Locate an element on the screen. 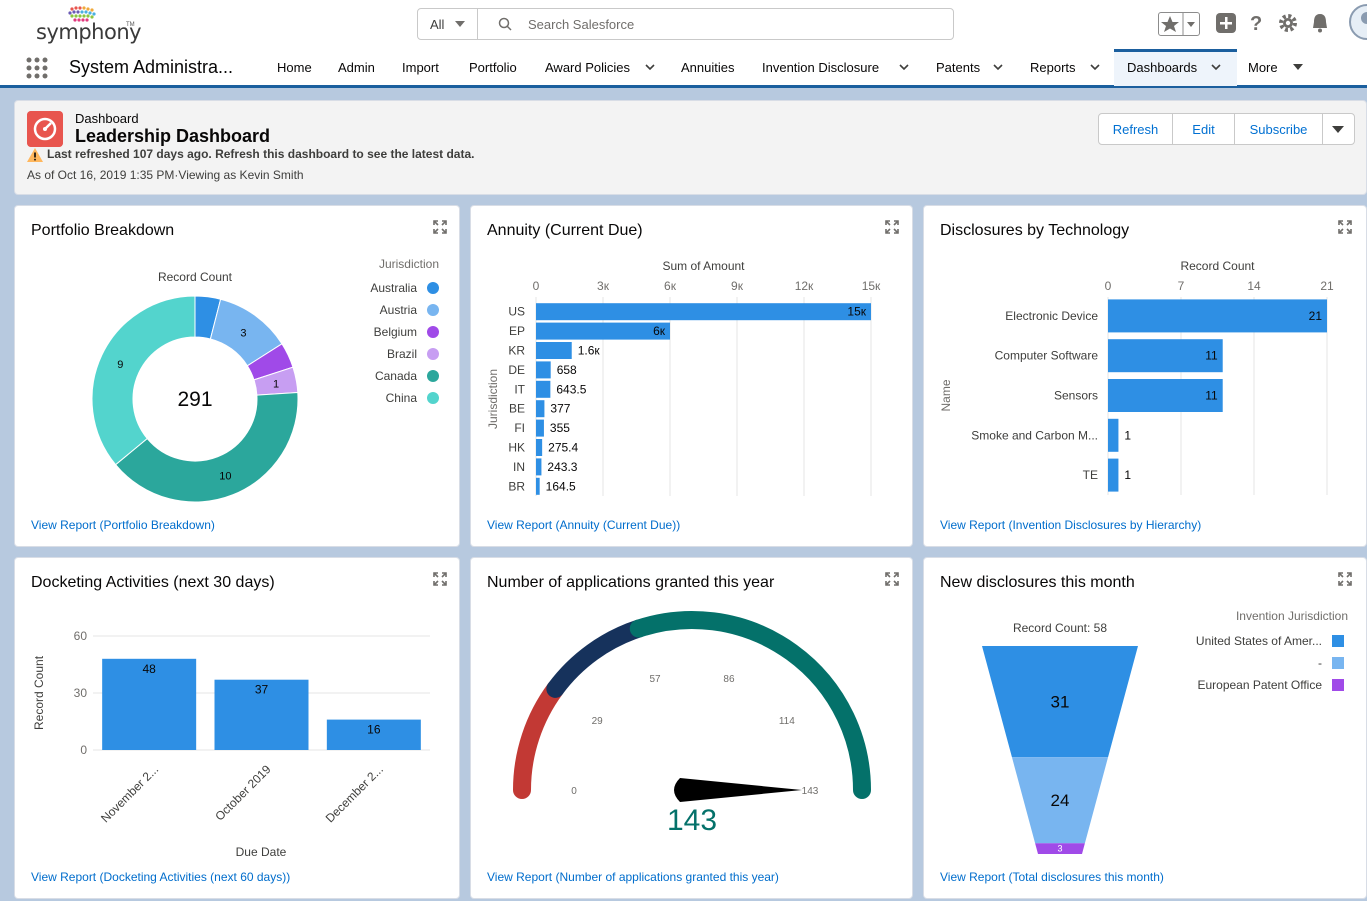 The width and height of the screenshot is (1367, 901). more-actions-chevron-icon is located at coordinates (1338, 129).